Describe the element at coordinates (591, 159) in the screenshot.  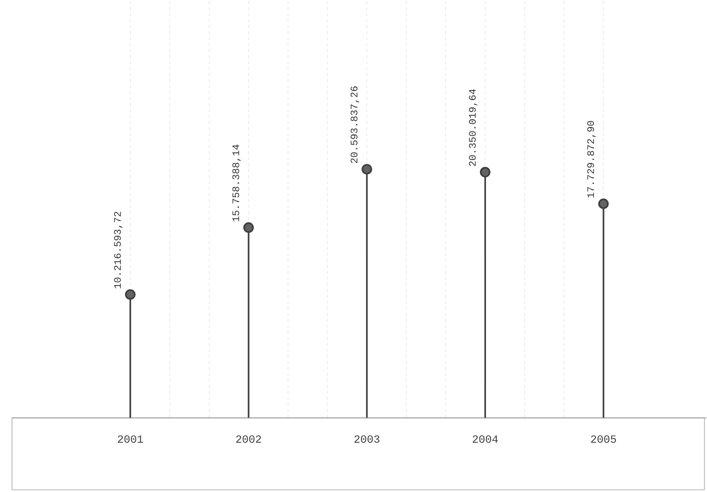
I see `data-label: 17.729.872,90` at that location.